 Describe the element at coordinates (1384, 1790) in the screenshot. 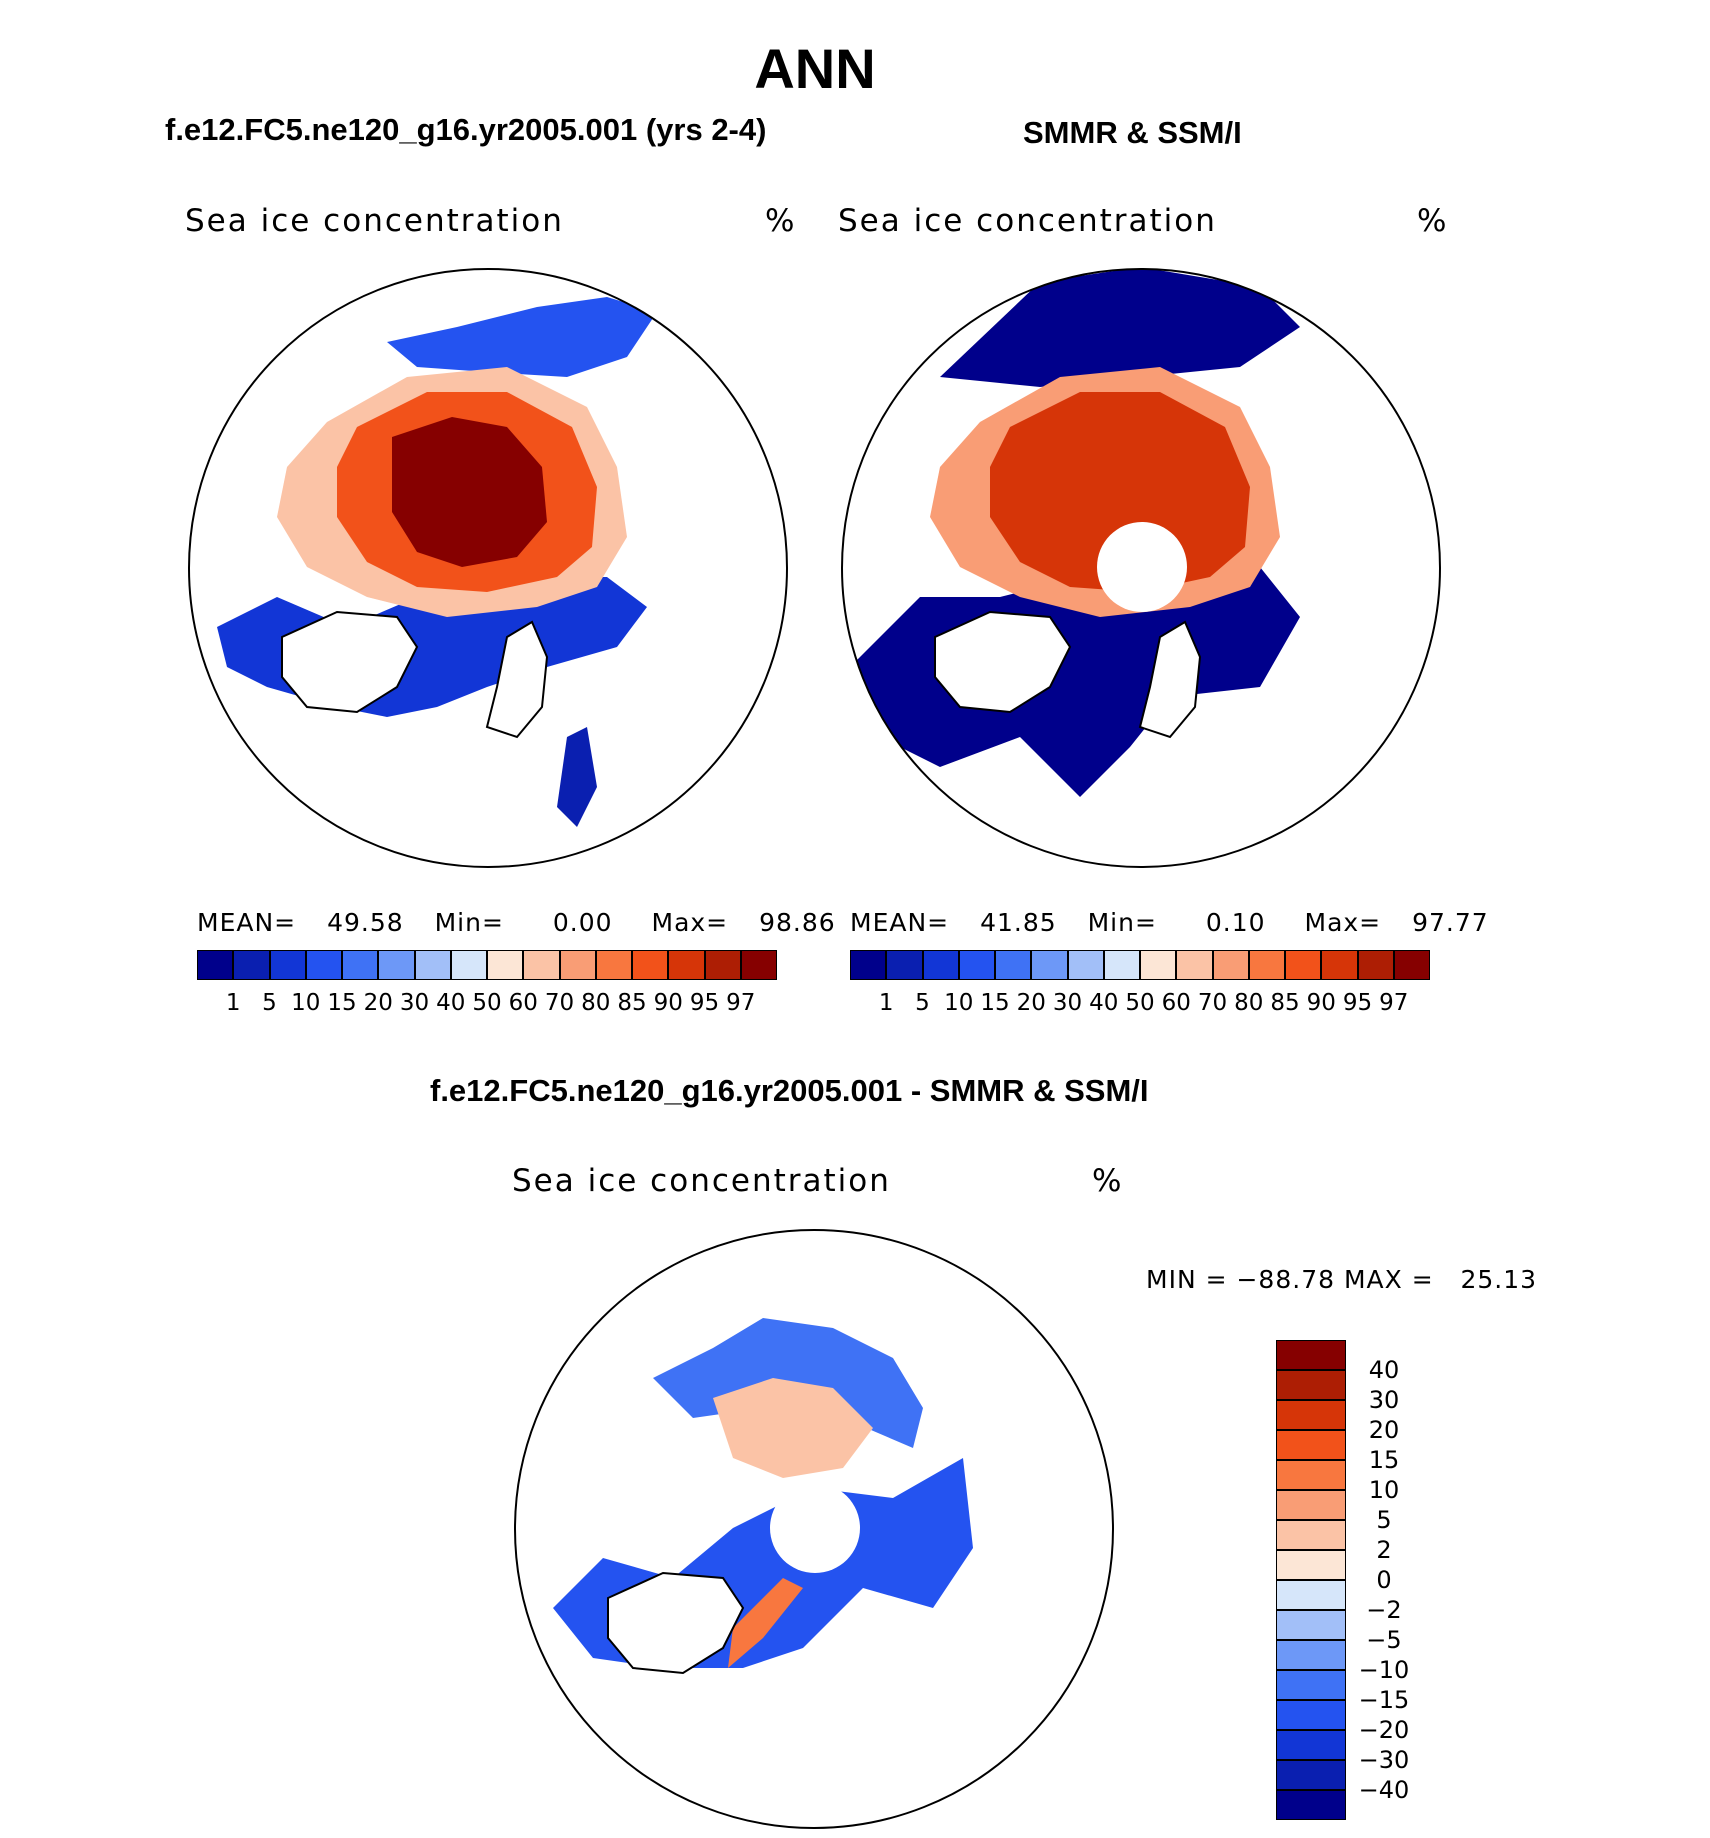

I see `diff-colorbar-tick-label: −40` at that location.